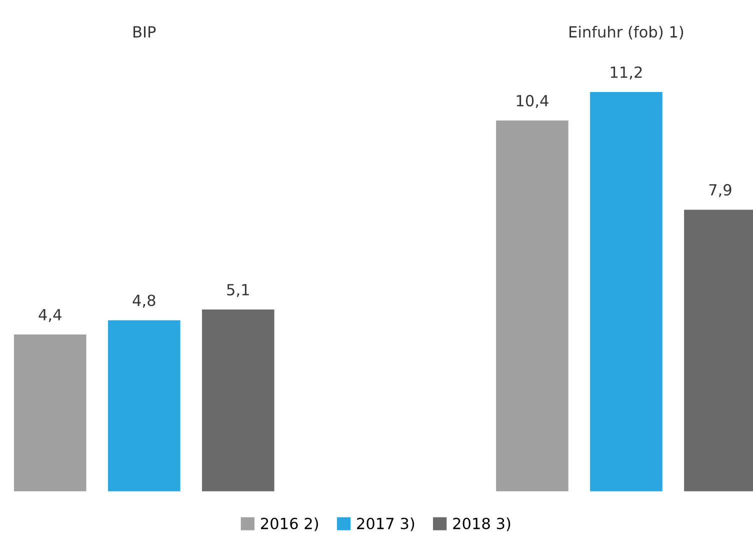 The height and width of the screenshot is (546, 753). What do you see at coordinates (532, 101) in the screenshot?
I see `data-label: 10,4` at bounding box center [532, 101].